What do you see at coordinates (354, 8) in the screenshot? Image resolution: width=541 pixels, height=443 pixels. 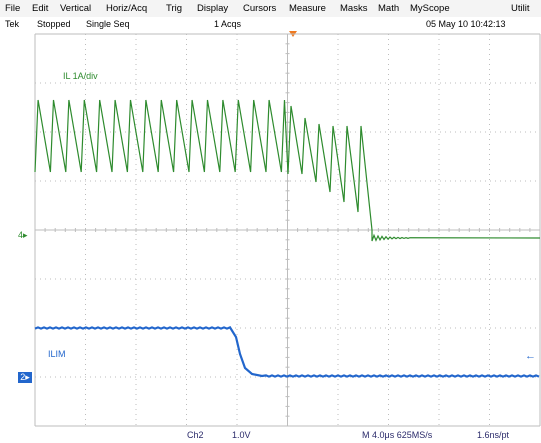 I see `menu-masks: Masks` at bounding box center [354, 8].